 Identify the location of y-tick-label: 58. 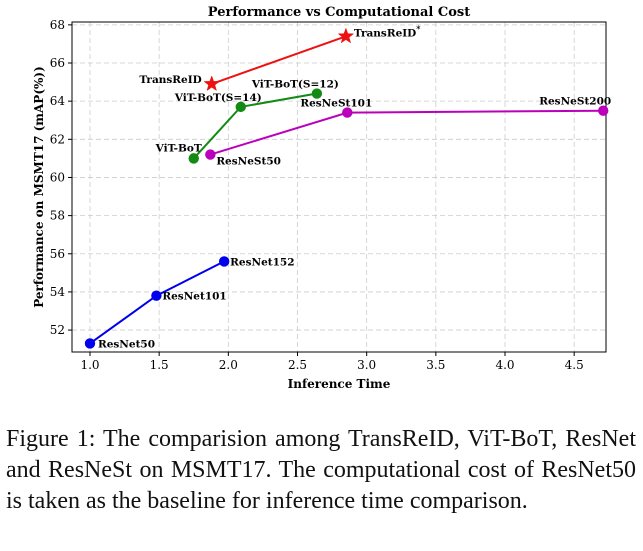
(57, 216).